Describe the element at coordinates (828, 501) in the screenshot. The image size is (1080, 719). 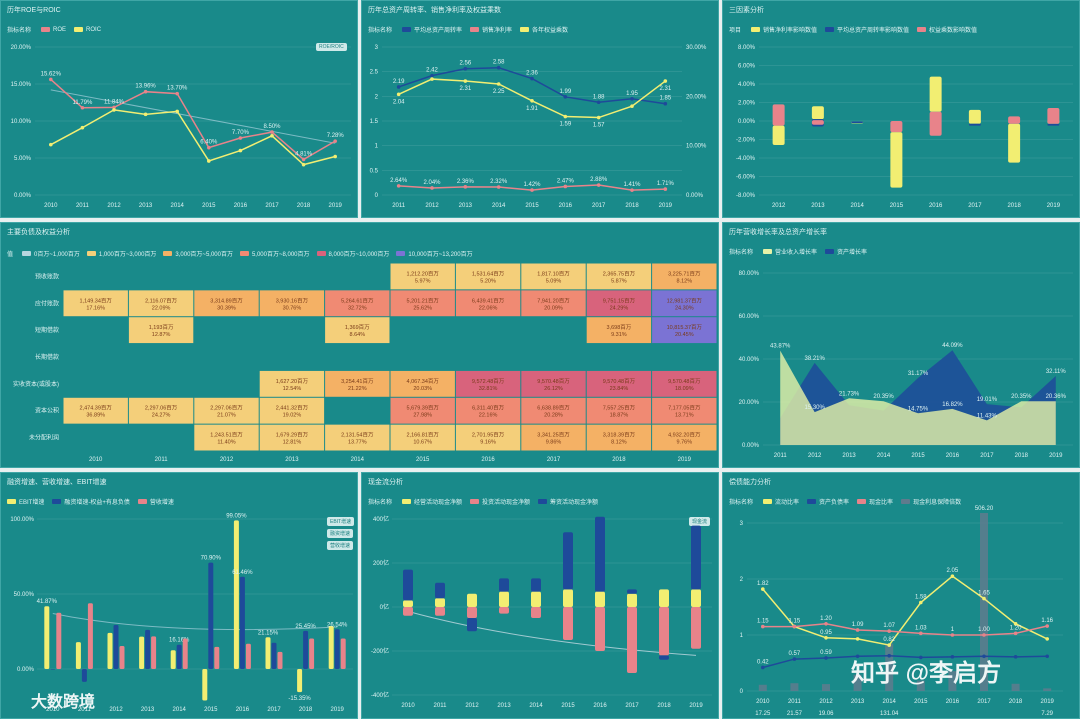
I see `legend-item-debt-ratio: 资产负债率` at that location.